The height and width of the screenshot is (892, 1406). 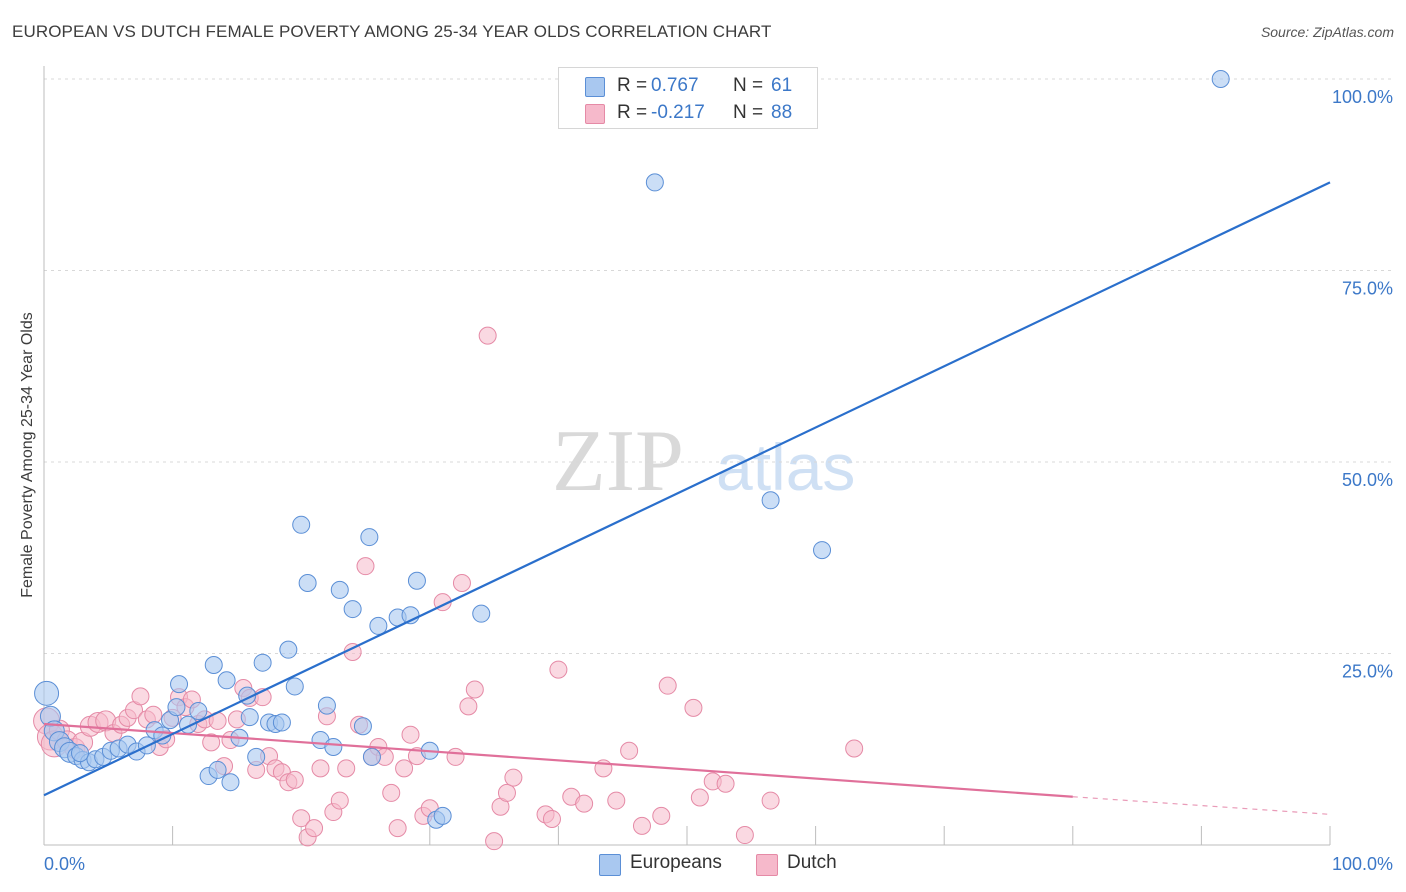 What do you see at coordinates (748, 85) in the screenshot?
I see `europeans-n-label: N =` at bounding box center [748, 85].